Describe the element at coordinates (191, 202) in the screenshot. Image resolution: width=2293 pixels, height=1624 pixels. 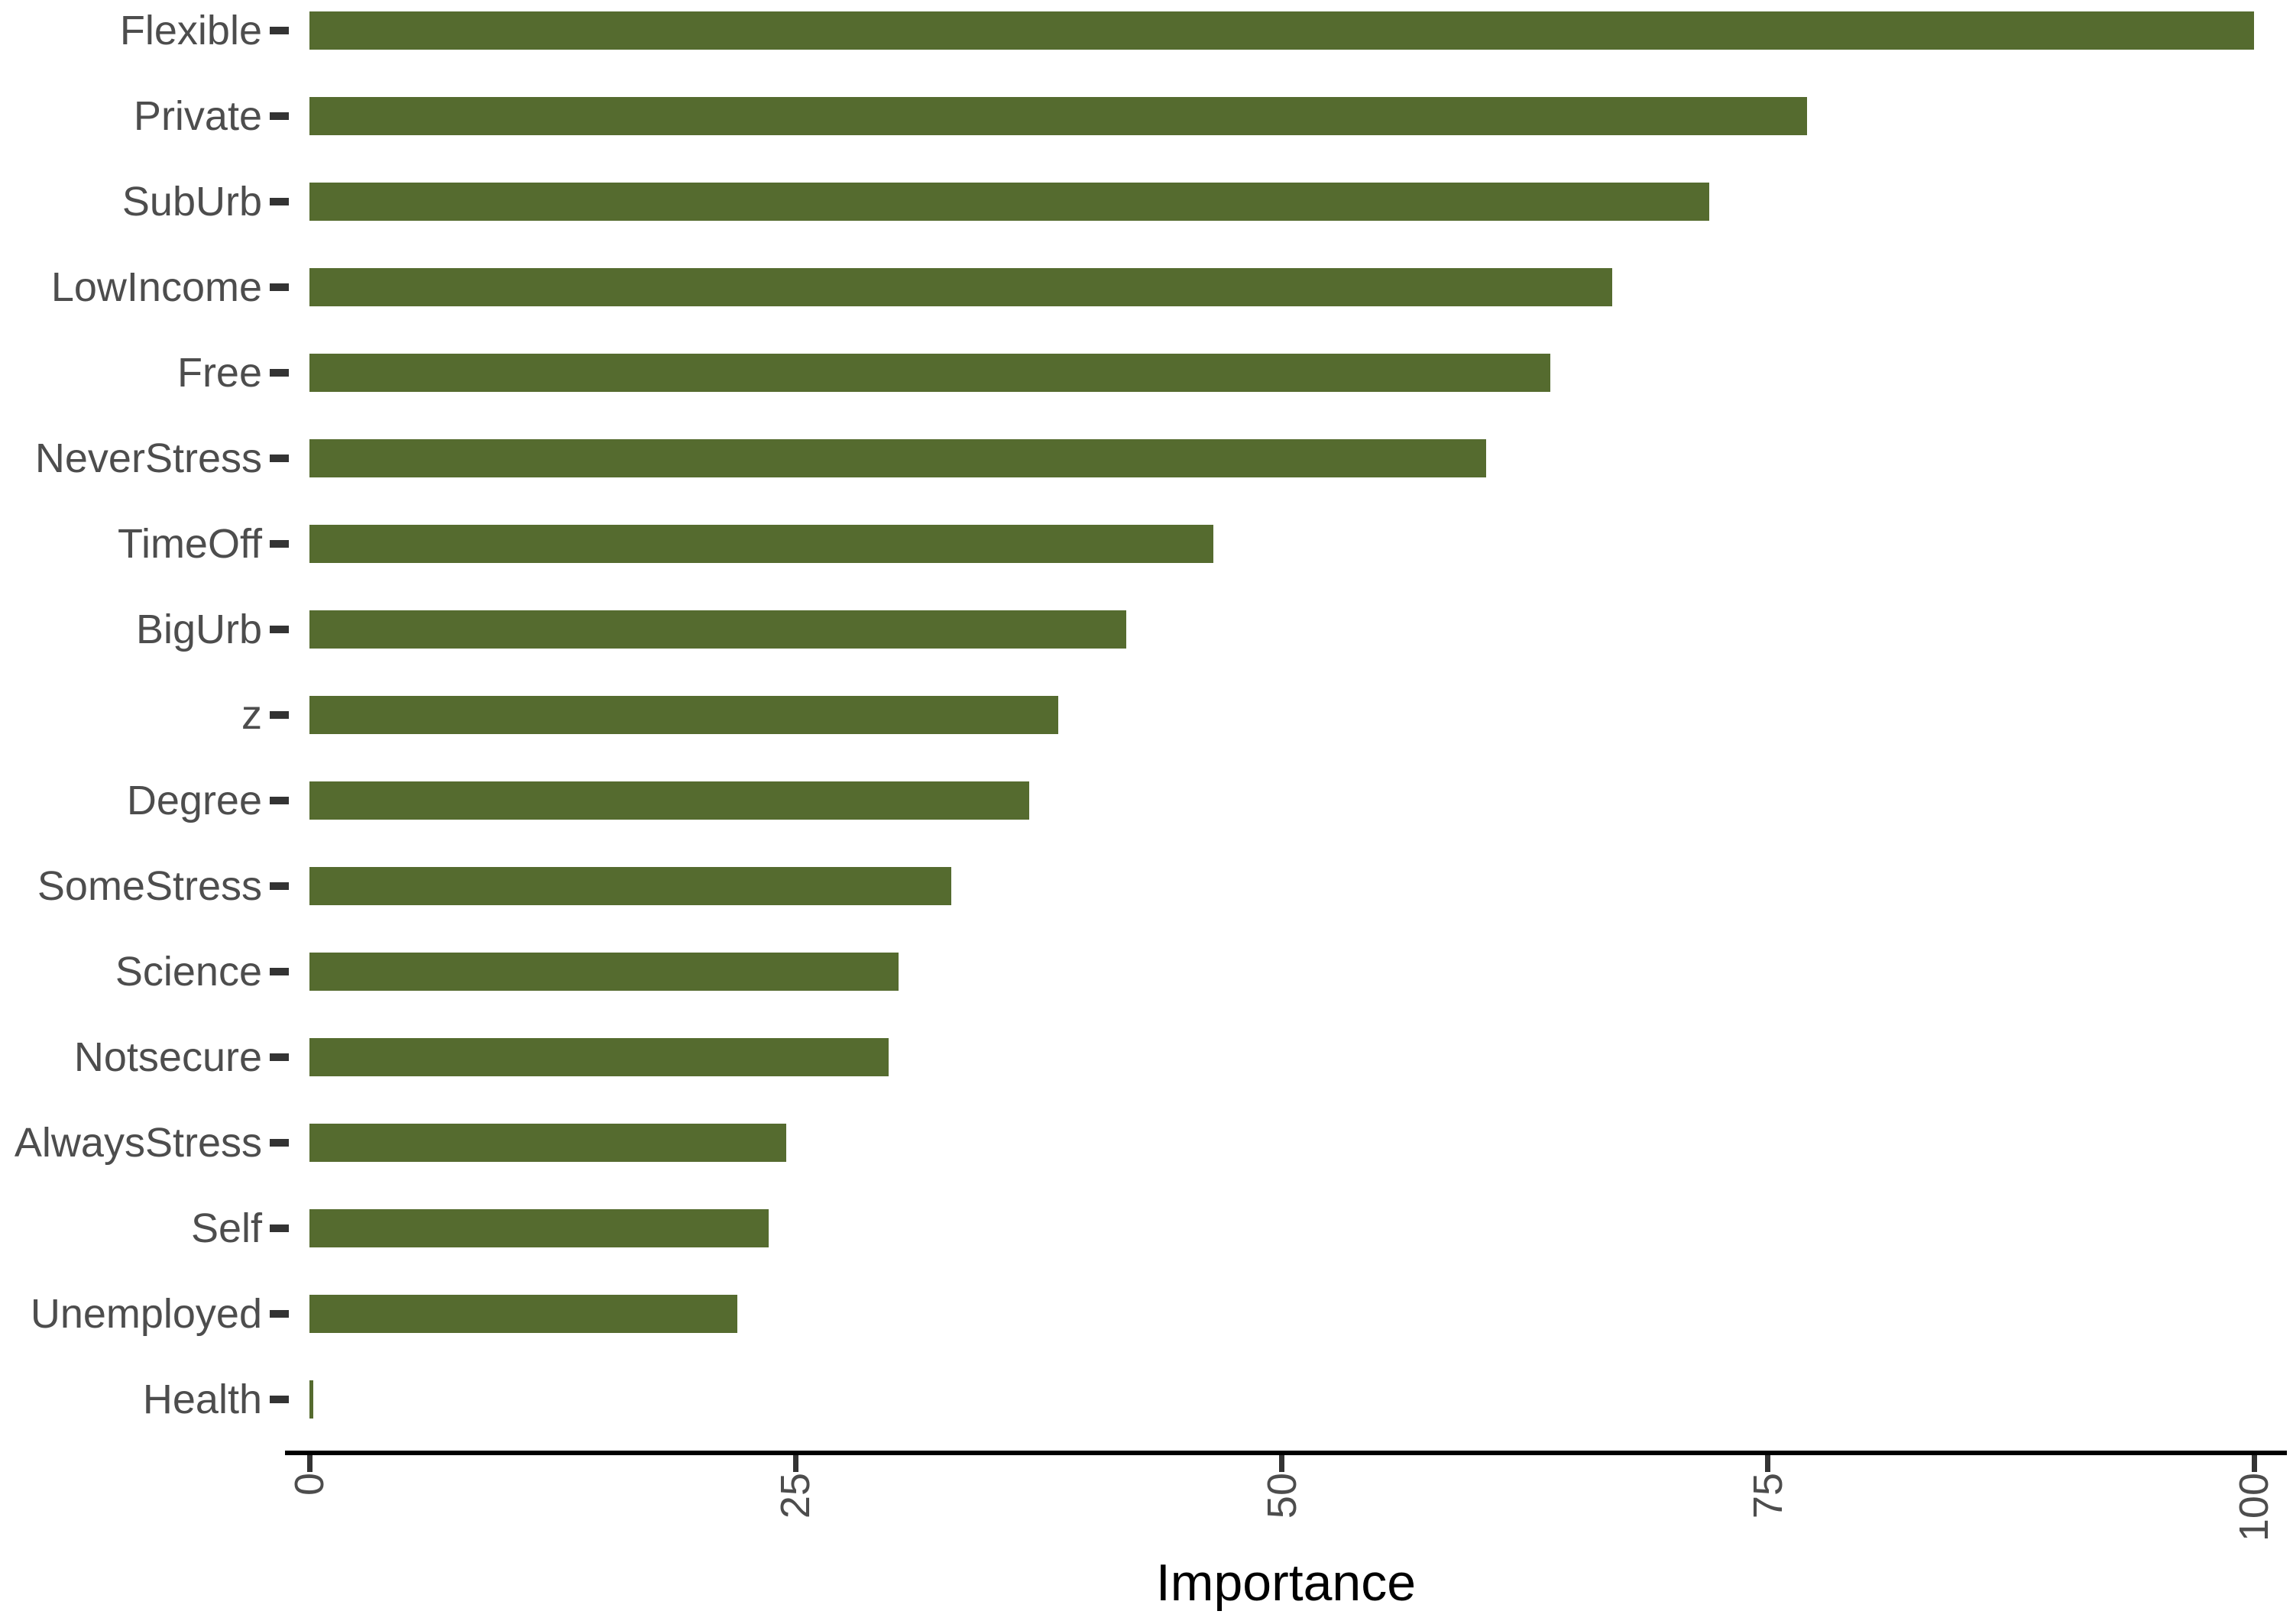
I see `category-label-suburb: SubUrb` at that location.